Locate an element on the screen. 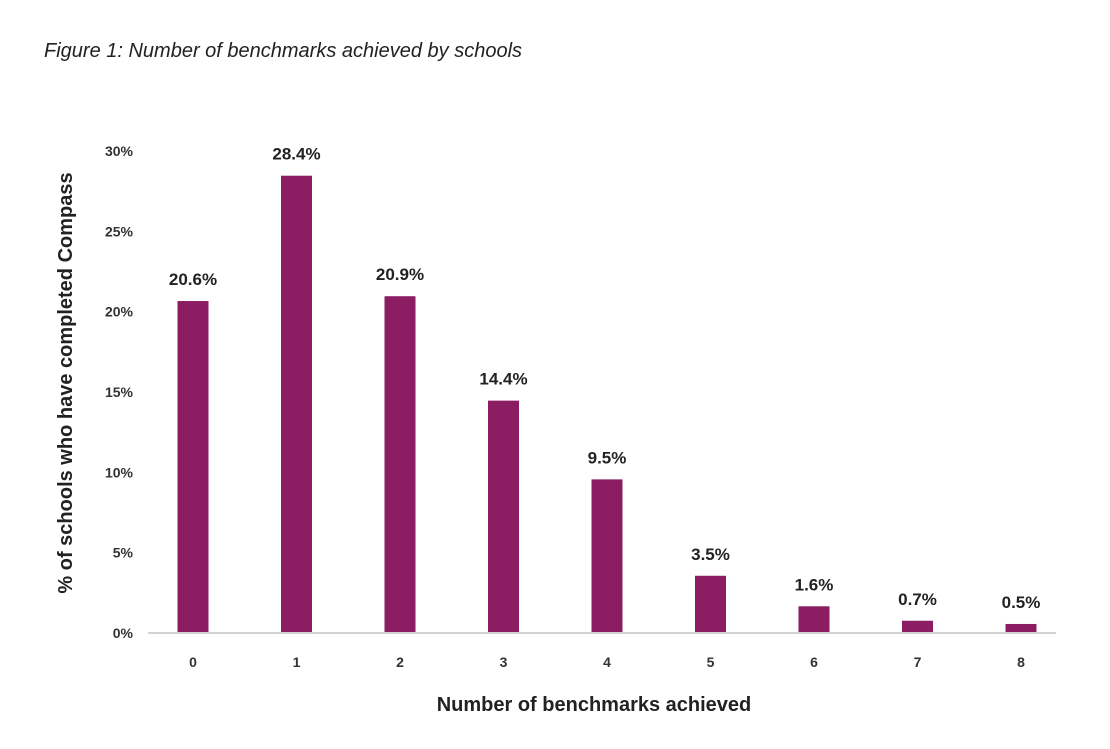  x-tick-label: 5 is located at coordinates (711, 662).